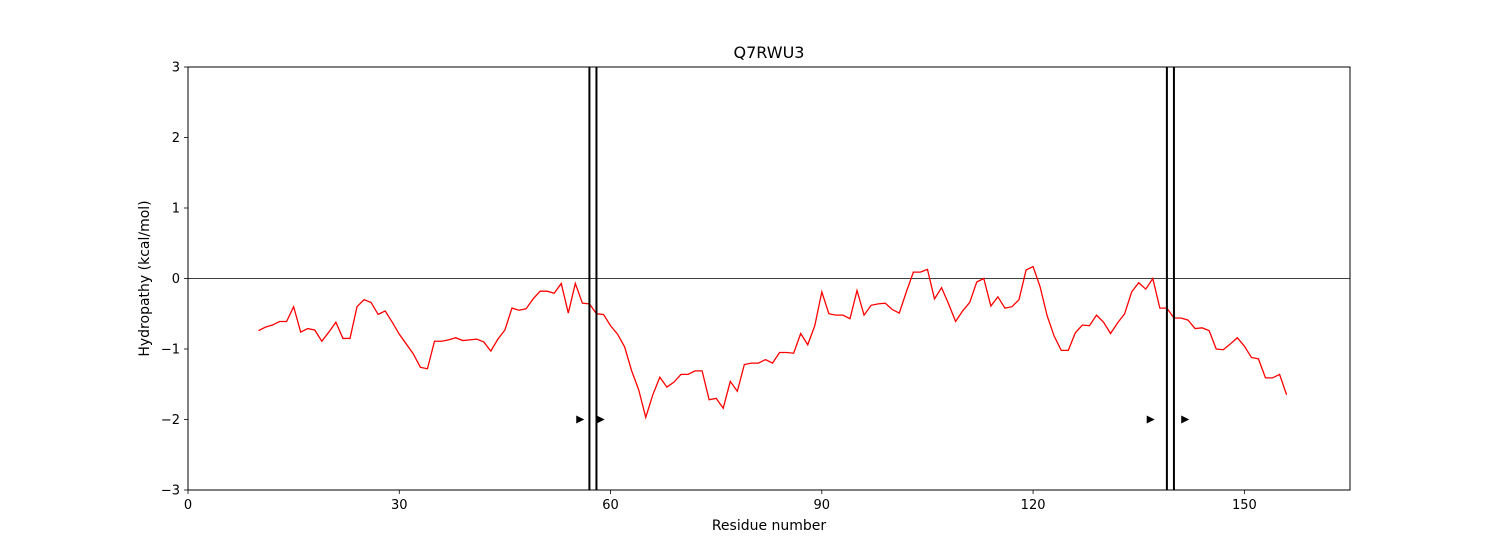  Describe the element at coordinates (610, 505) in the screenshot. I see `x-tick-label: 60` at that location.